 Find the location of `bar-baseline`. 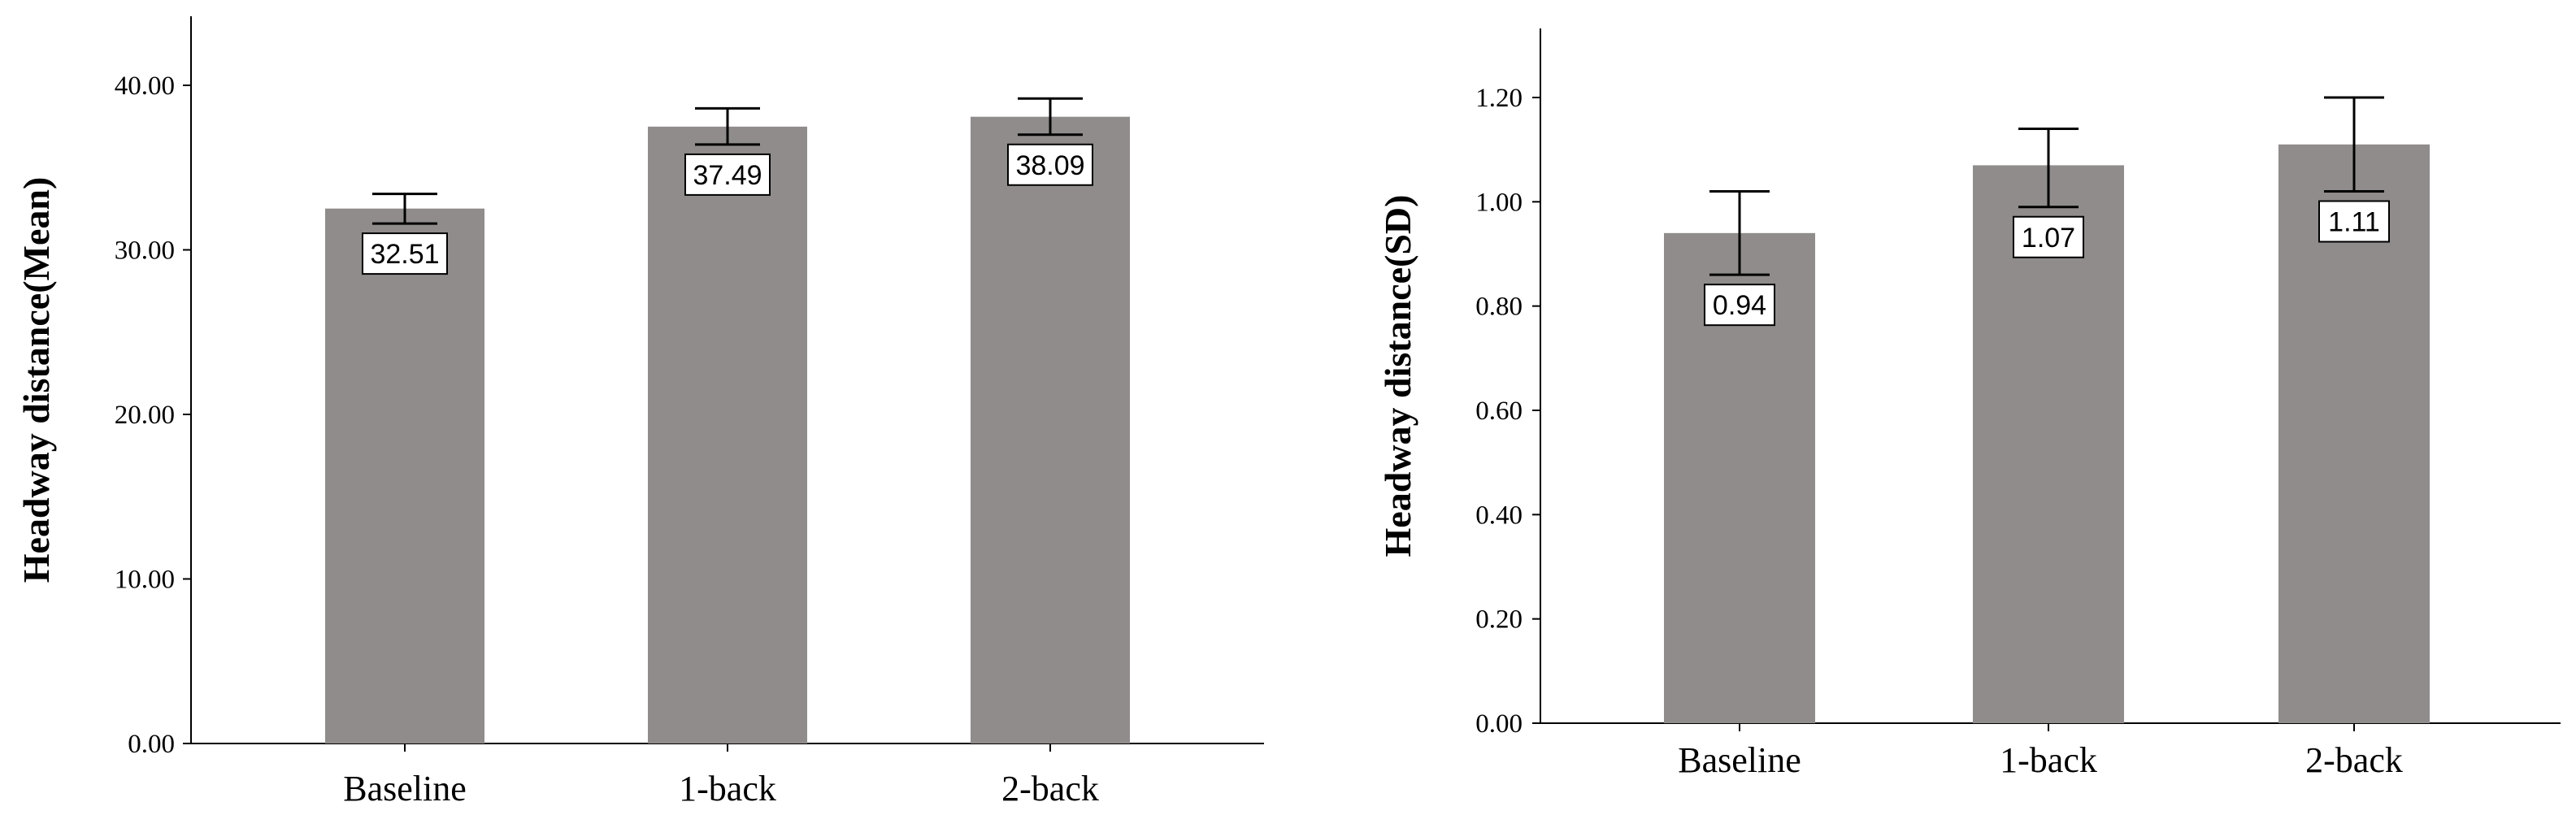

bar-baseline is located at coordinates (404, 475).